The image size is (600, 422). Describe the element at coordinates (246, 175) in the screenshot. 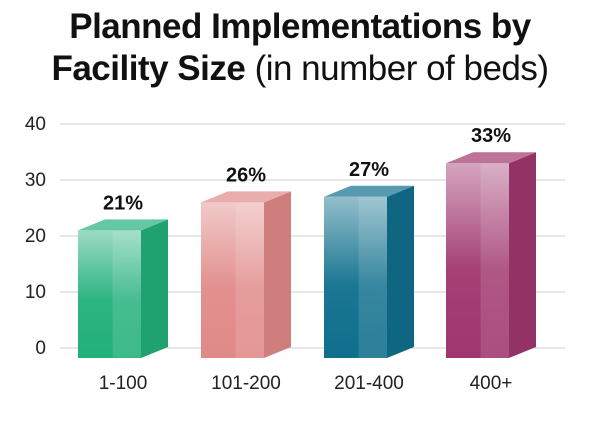

I see `data-label: 26%` at that location.